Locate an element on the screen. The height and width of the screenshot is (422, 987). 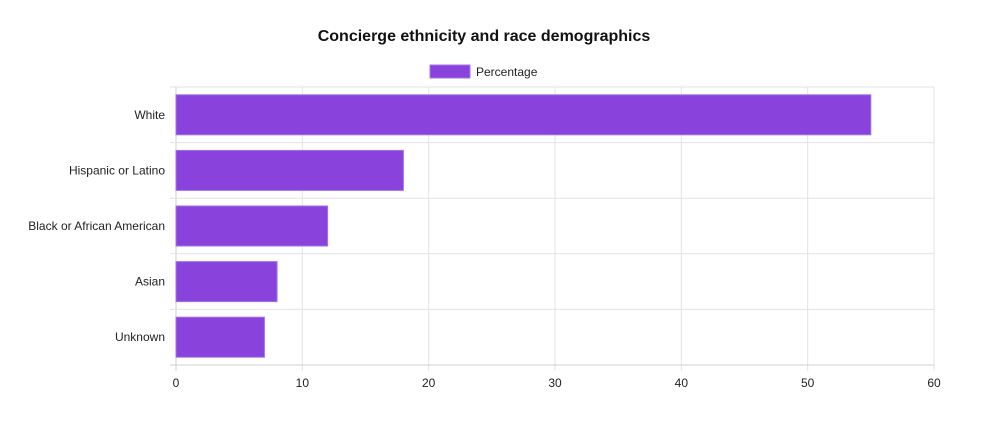
x-tick-label: 10 is located at coordinates (303, 383).